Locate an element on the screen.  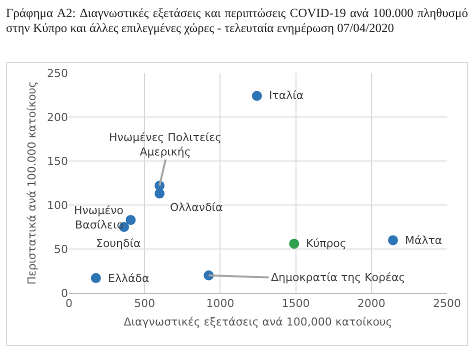
x-tick-label: 2500 is located at coordinates (447, 303).